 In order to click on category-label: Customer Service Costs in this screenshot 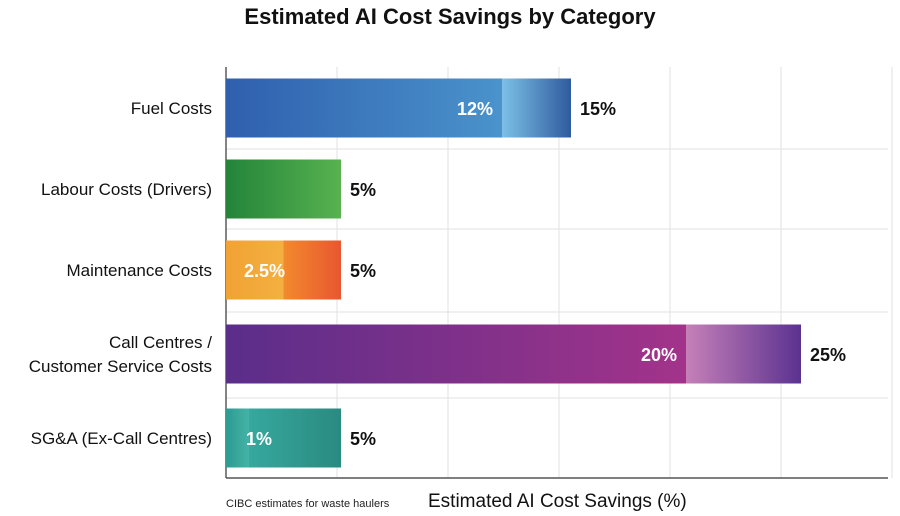, I will do `click(120, 366)`.